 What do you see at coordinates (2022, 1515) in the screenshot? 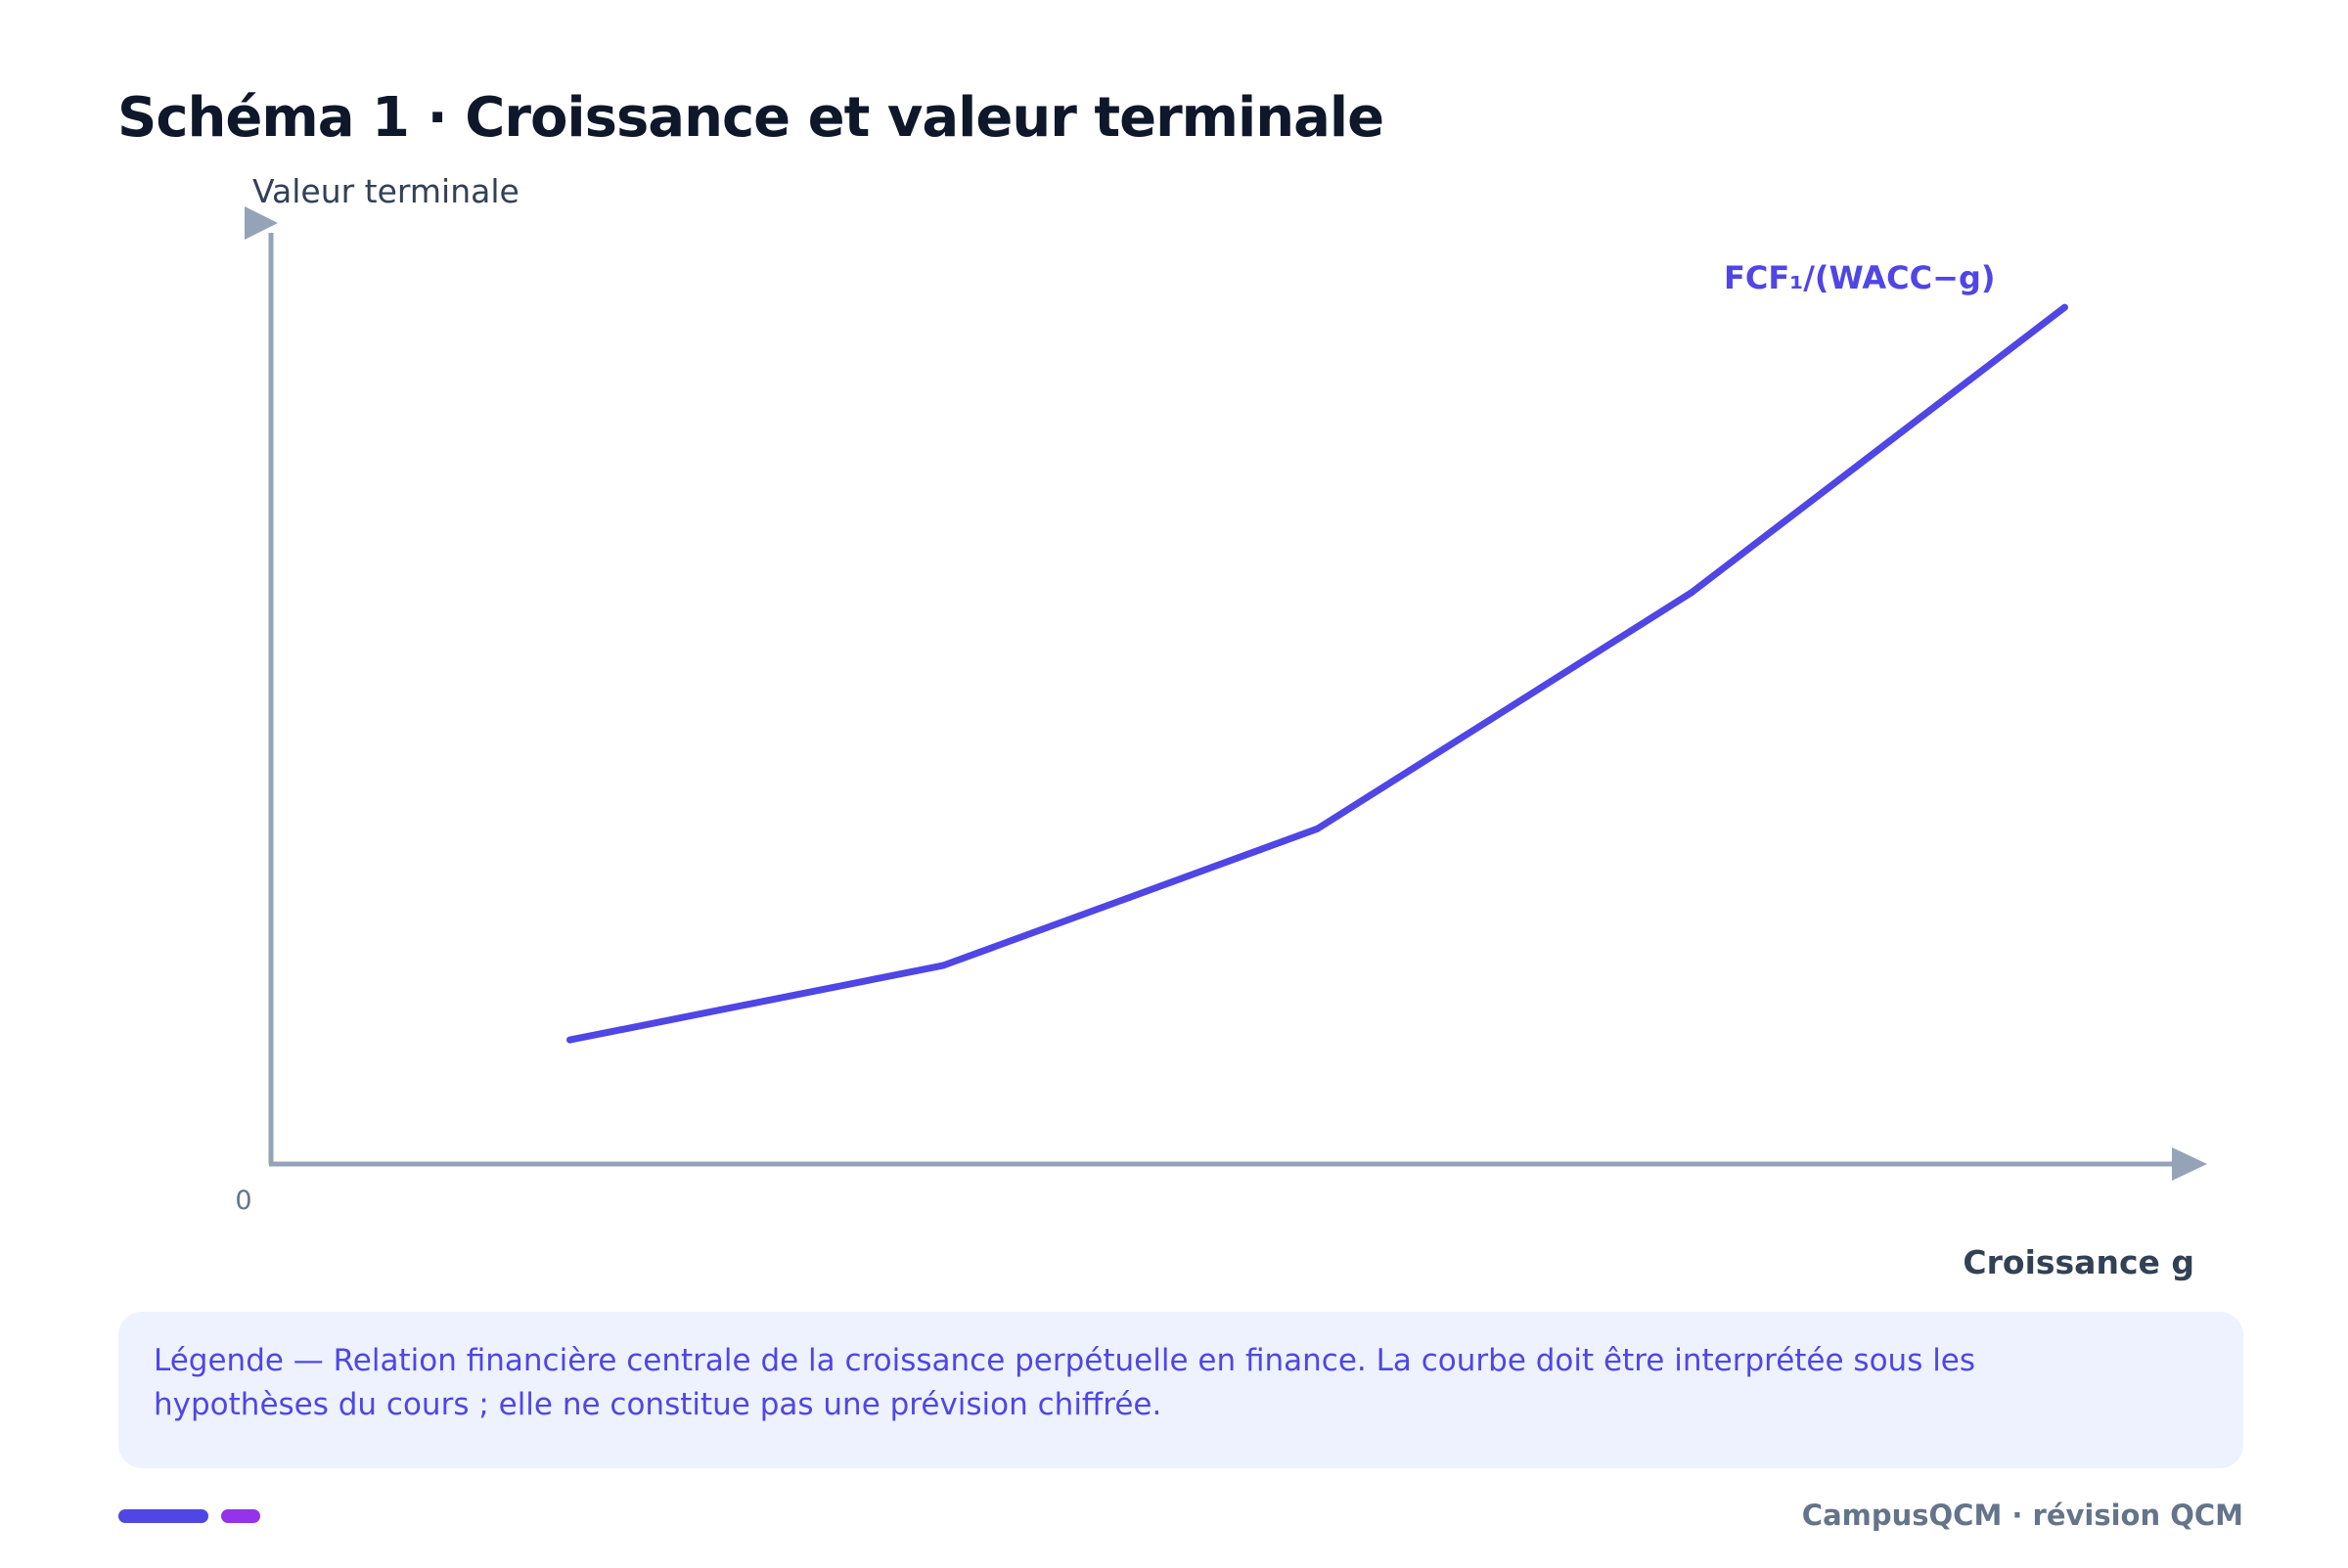
I see `footer-brand: CampusQCM · révision QCM` at bounding box center [2022, 1515].